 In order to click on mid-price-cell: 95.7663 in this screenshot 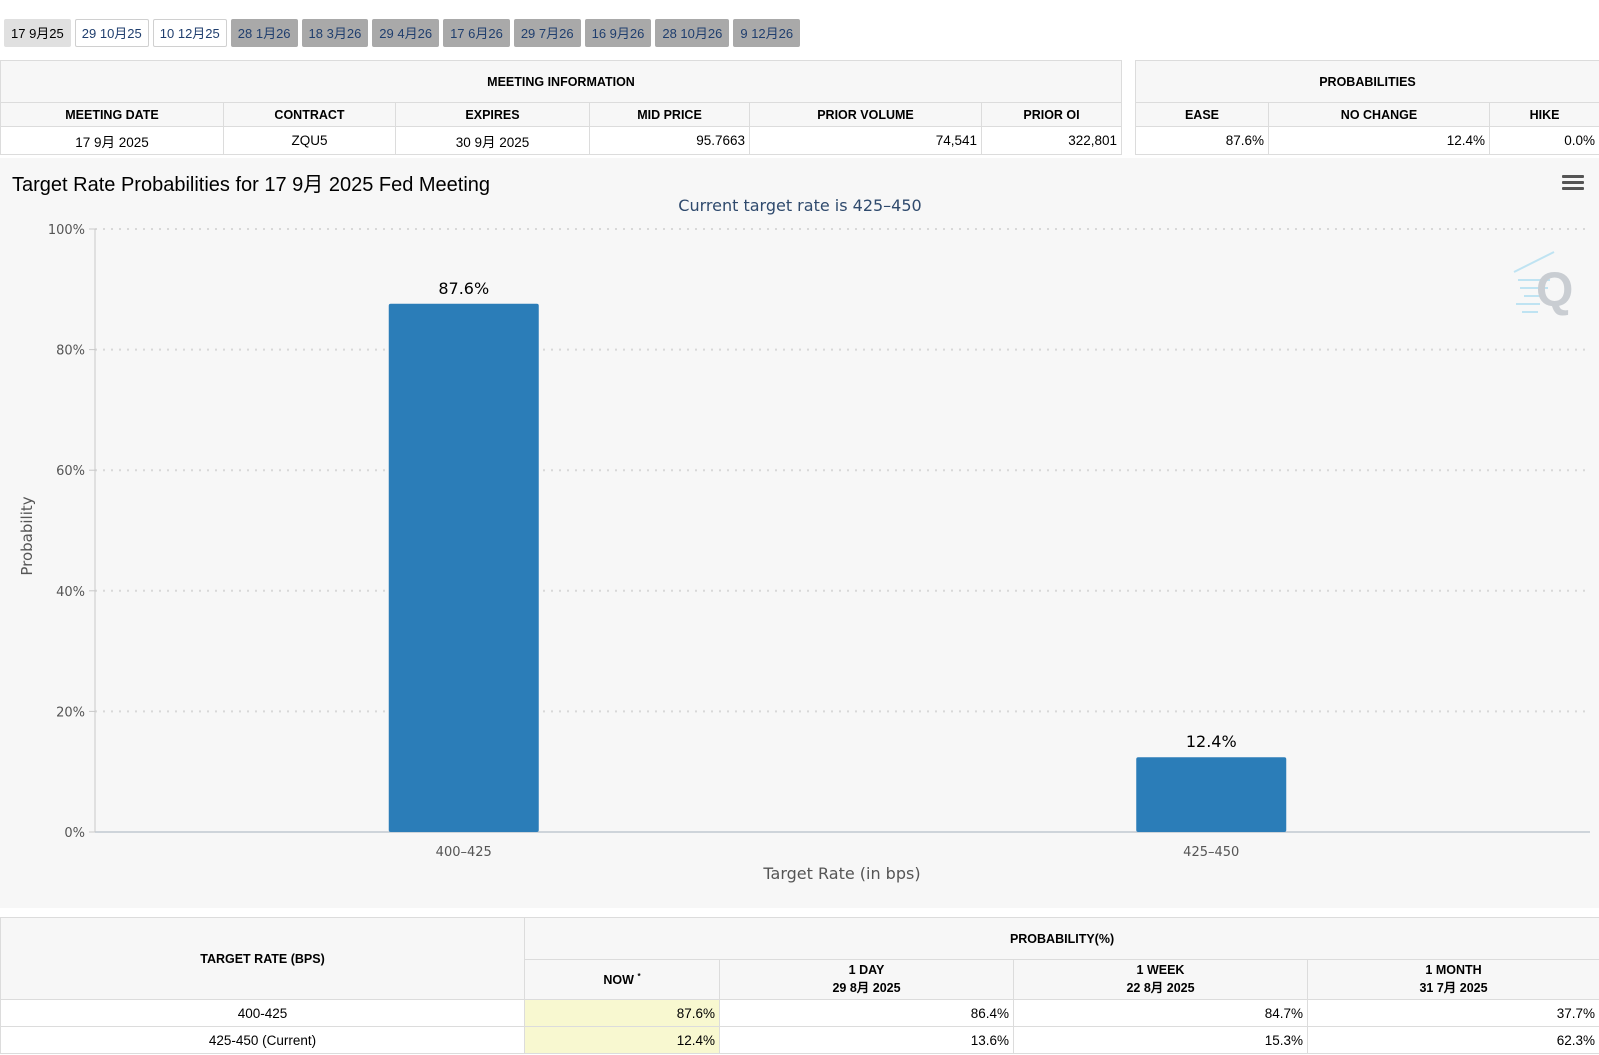, I will do `click(669, 140)`.